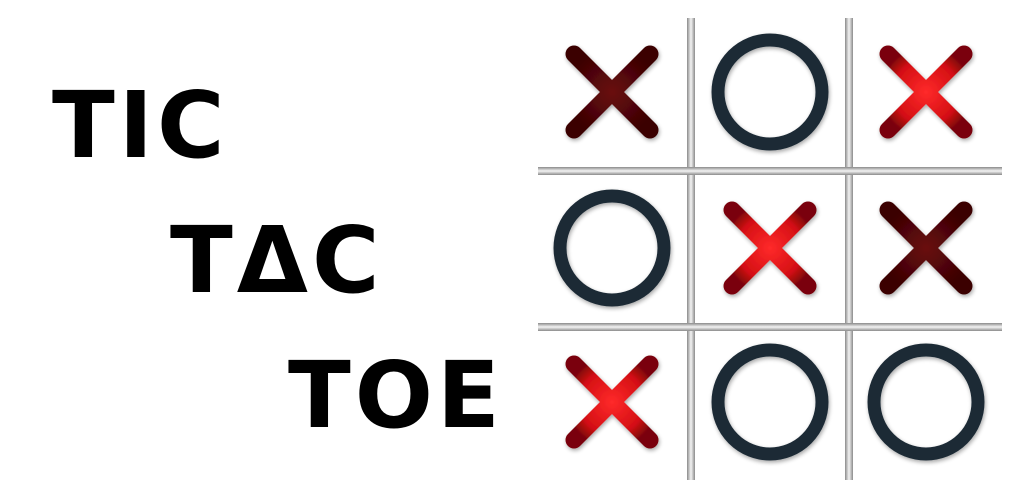 This screenshot has width=1024, height=500. I want to click on board-cell-r2-c0, so click(612, 402).